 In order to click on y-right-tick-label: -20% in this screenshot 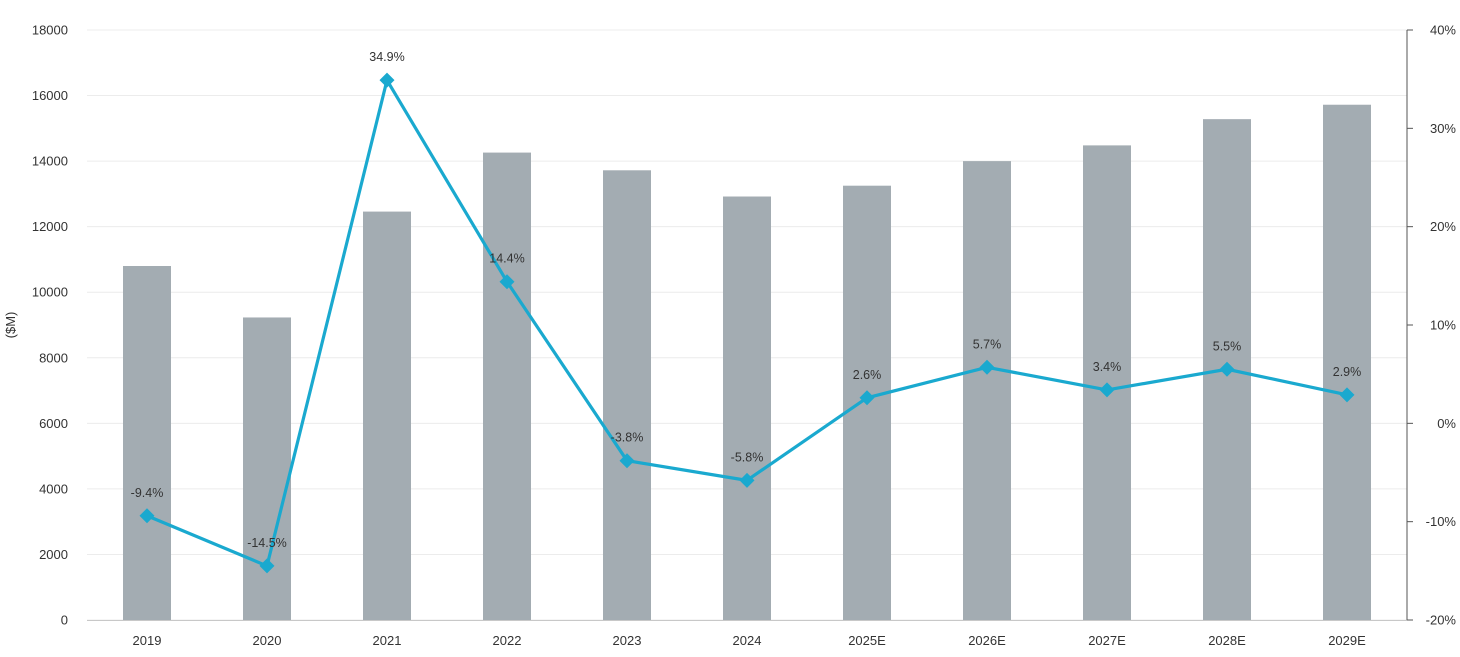, I will do `click(1441, 620)`.